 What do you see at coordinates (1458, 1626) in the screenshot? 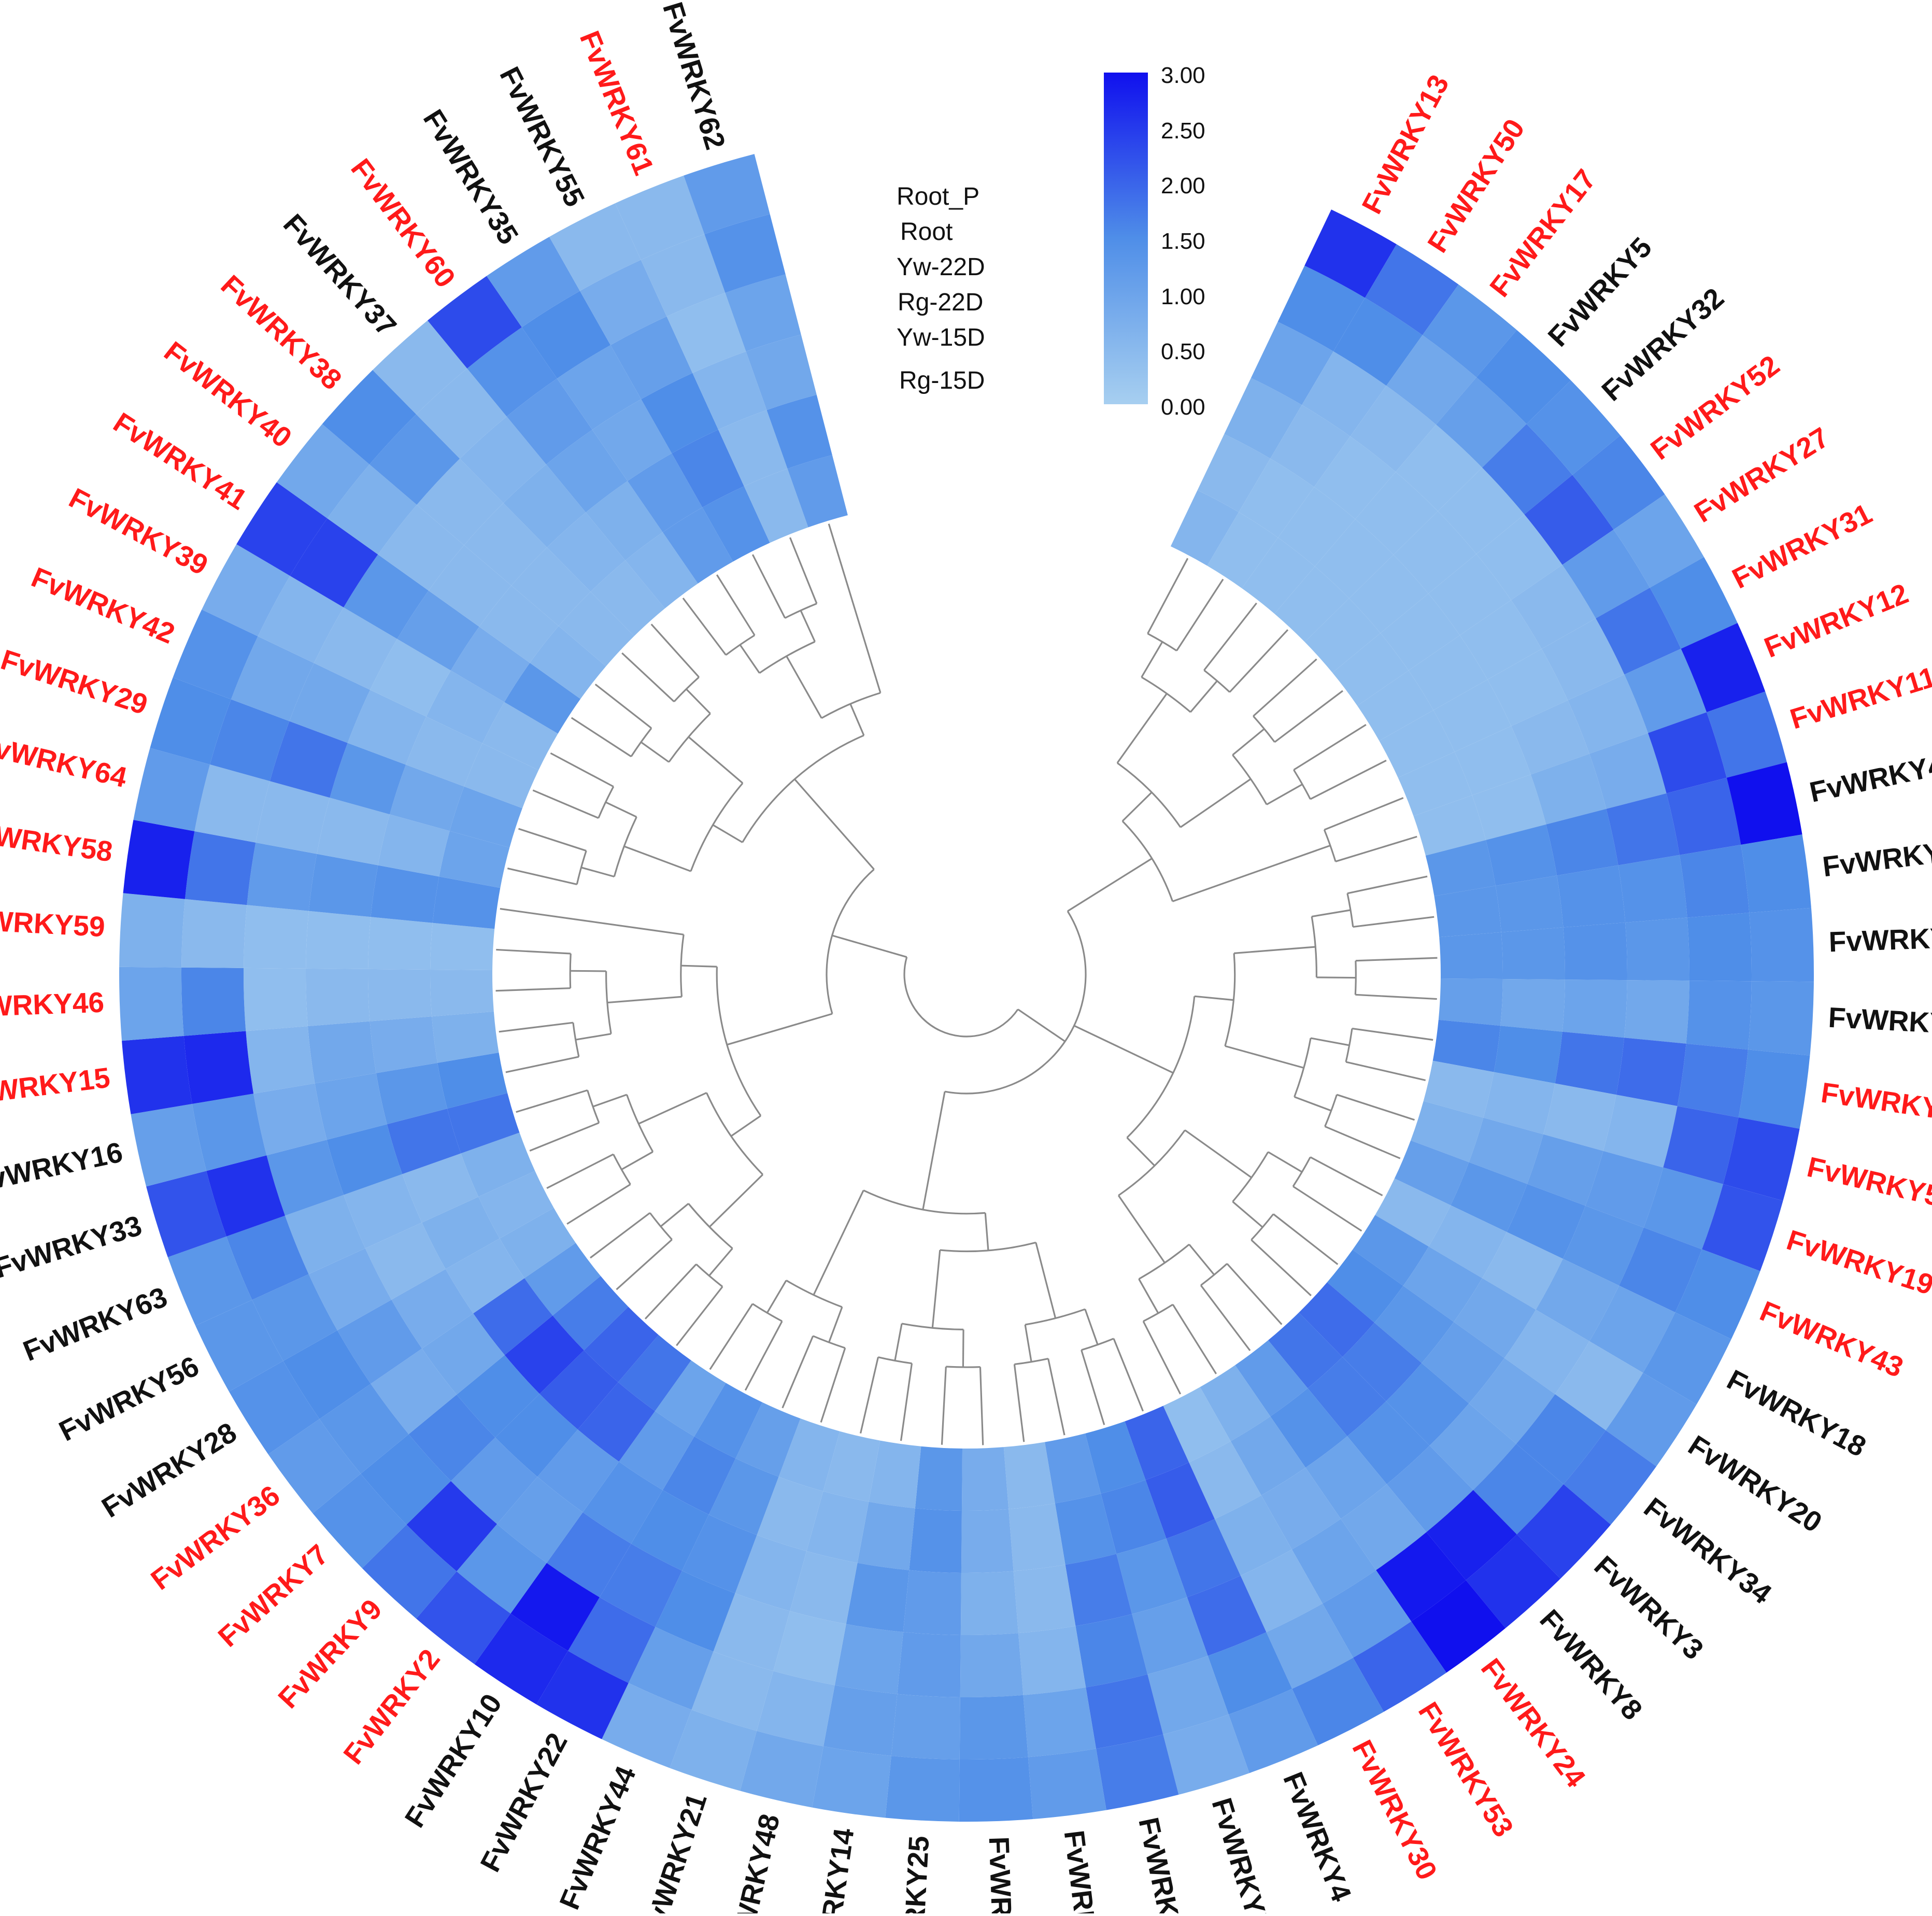
I see `heat-cell-fvwrky24-root_p` at bounding box center [1458, 1626].